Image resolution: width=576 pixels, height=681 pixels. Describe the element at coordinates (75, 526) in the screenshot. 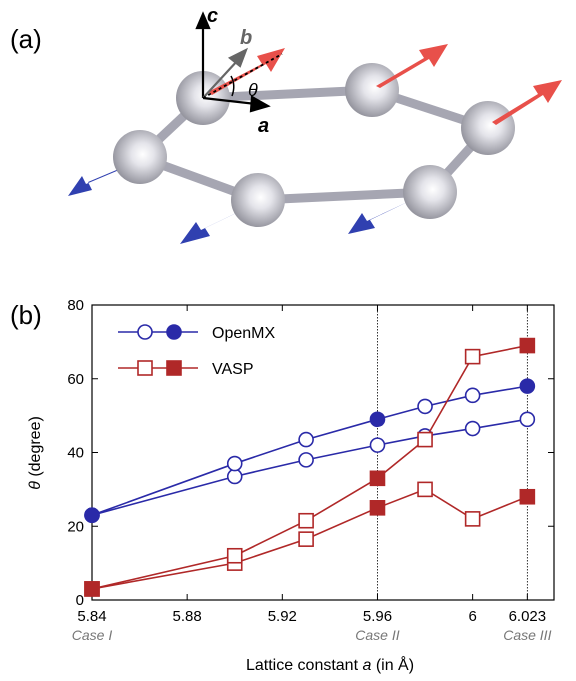

I see `y-tick-label: 20` at that location.